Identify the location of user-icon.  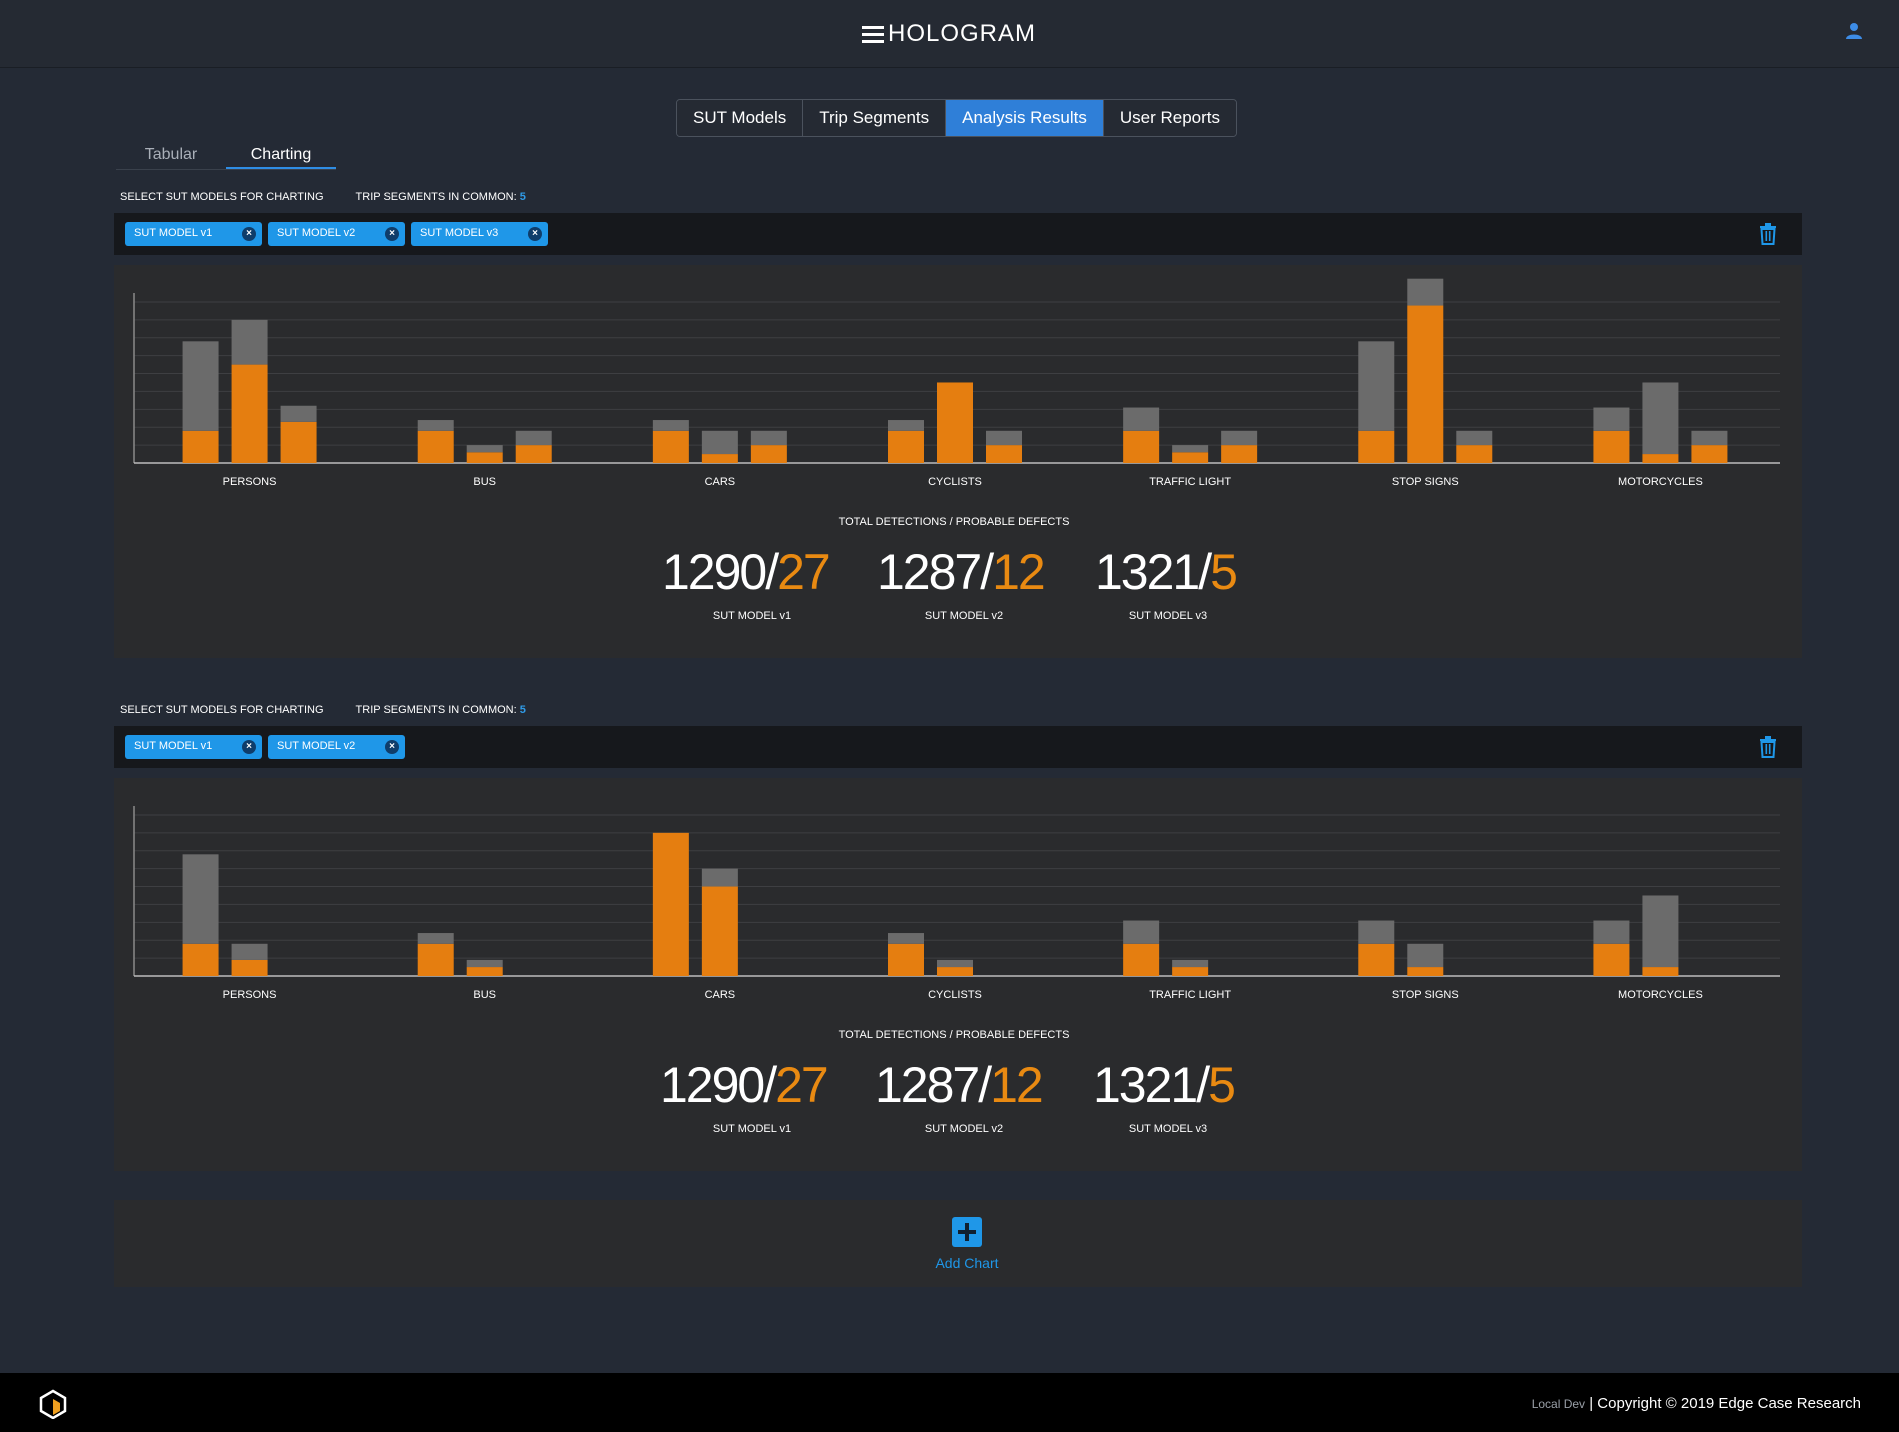
(1854, 31).